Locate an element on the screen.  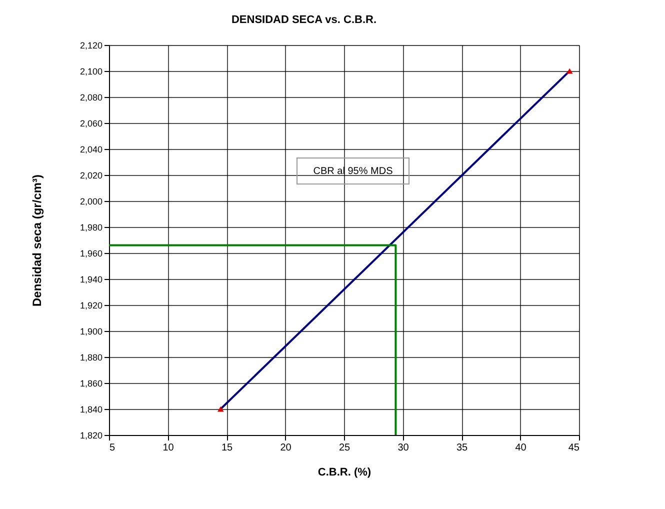
y-tick-label: 2,100 is located at coordinates (91, 71).